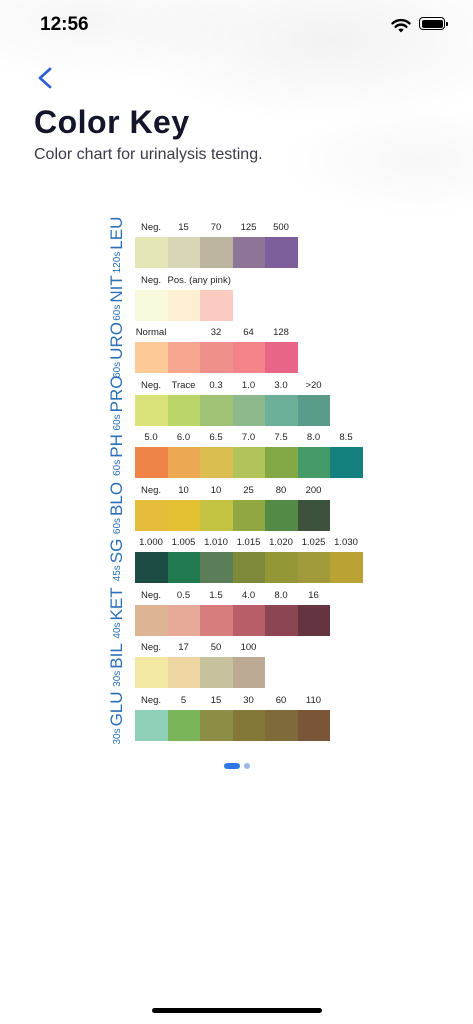  I want to click on test-label: 60sPRO, so click(116, 402).